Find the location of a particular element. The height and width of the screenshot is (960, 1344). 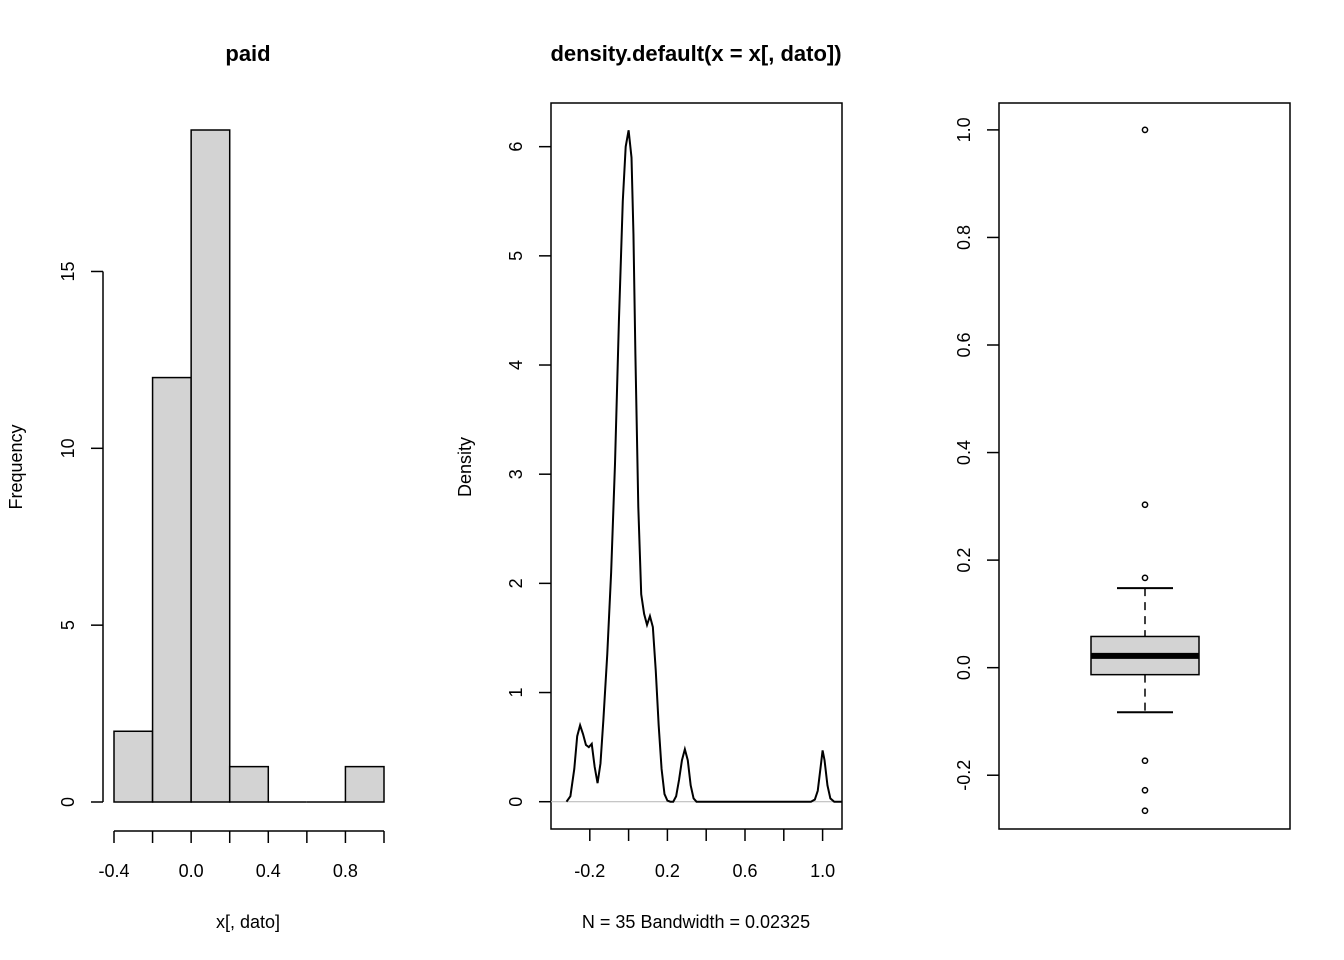

histogram-y-tick-label: 0 is located at coordinates (68, 802).